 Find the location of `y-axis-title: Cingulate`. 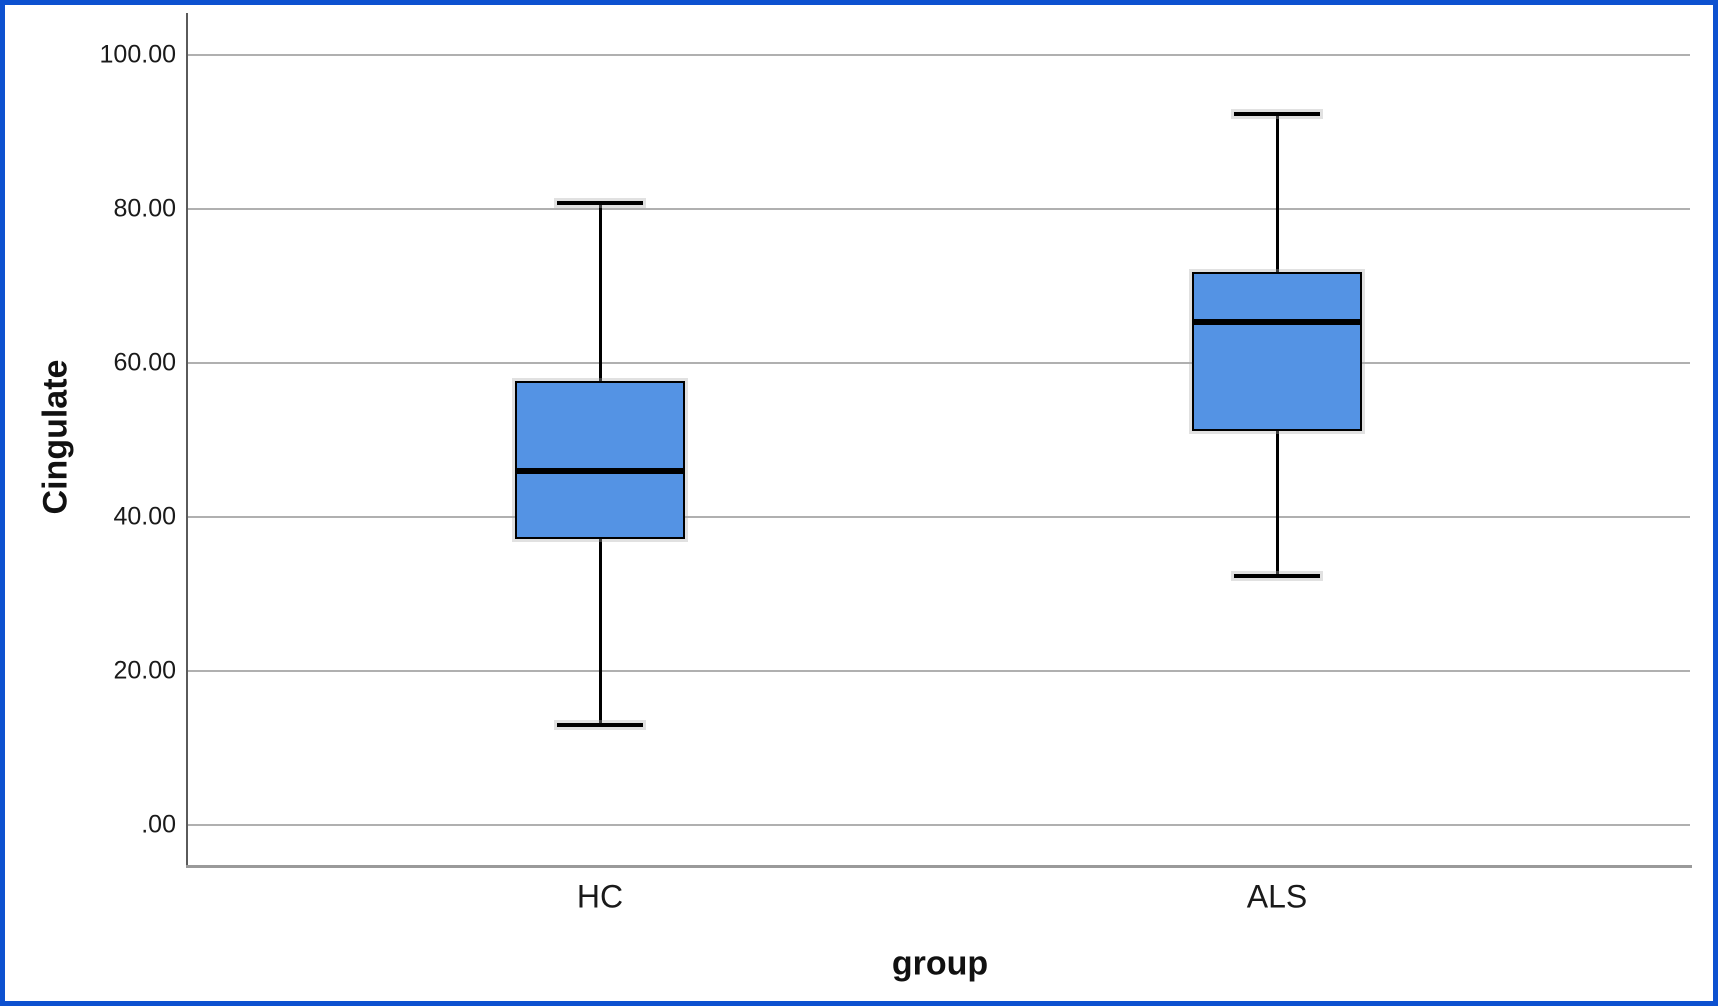

y-axis-title: Cingulate is located at coordinates (55, 437).